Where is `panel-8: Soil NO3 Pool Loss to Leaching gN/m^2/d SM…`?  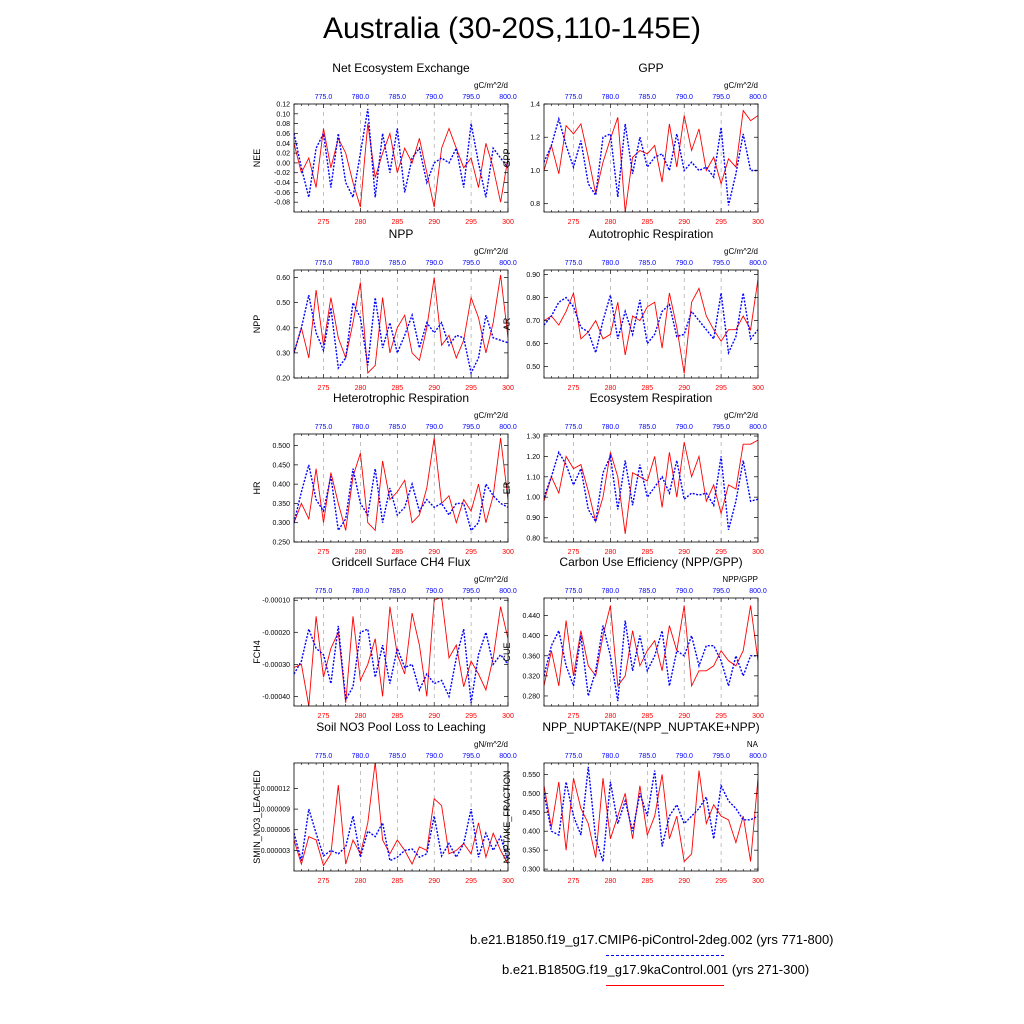
panel-8: Soil NO3 Pool Loss to Leaching gN/m^2/d SM… is located at coordinates (384, 802).